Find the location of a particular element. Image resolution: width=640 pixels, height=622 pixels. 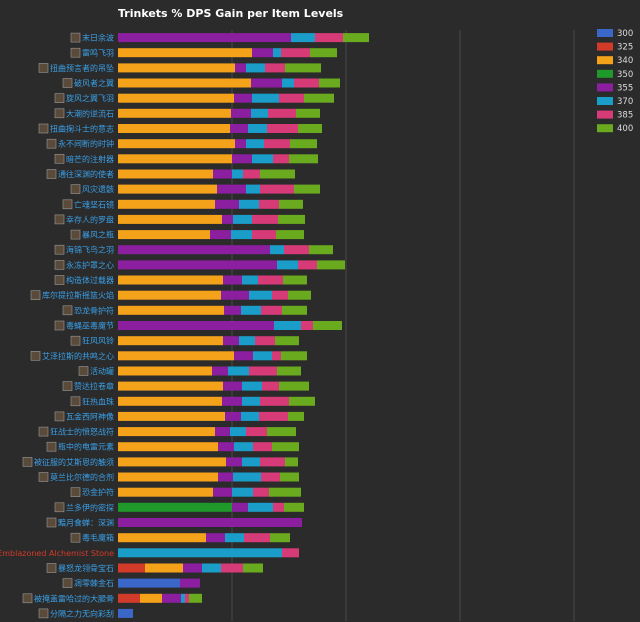

category-label: 雷鸣飞羽 is located at coordinates (98, 53).